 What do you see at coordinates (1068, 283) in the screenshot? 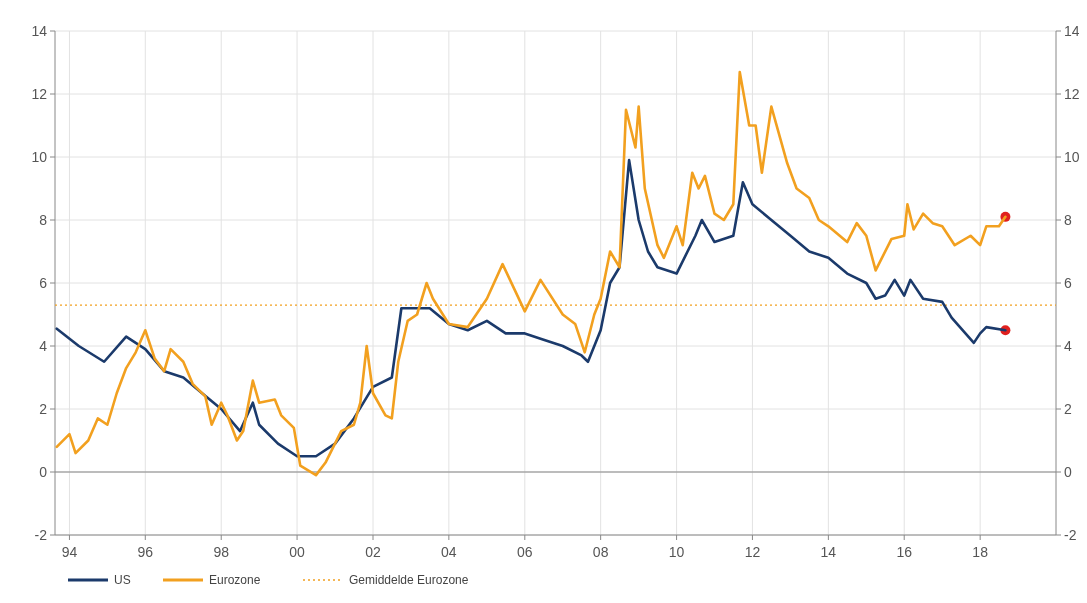
I see `y2-tick-label: 6` at bounding box center [1068, 283].